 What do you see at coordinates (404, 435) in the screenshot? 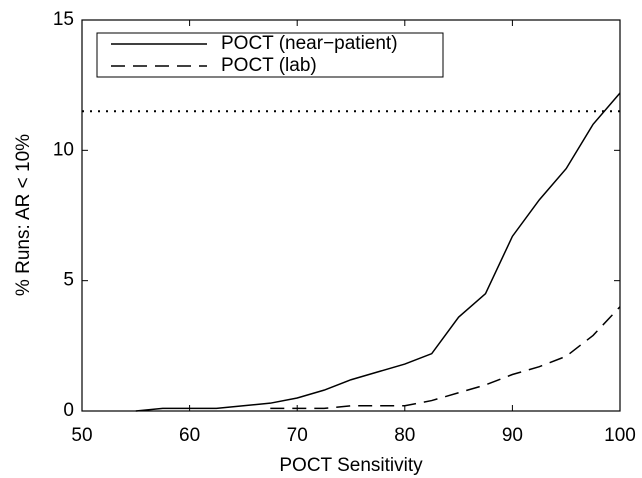
I see `x-tick-label: 80` at bounding box center [404, 435].